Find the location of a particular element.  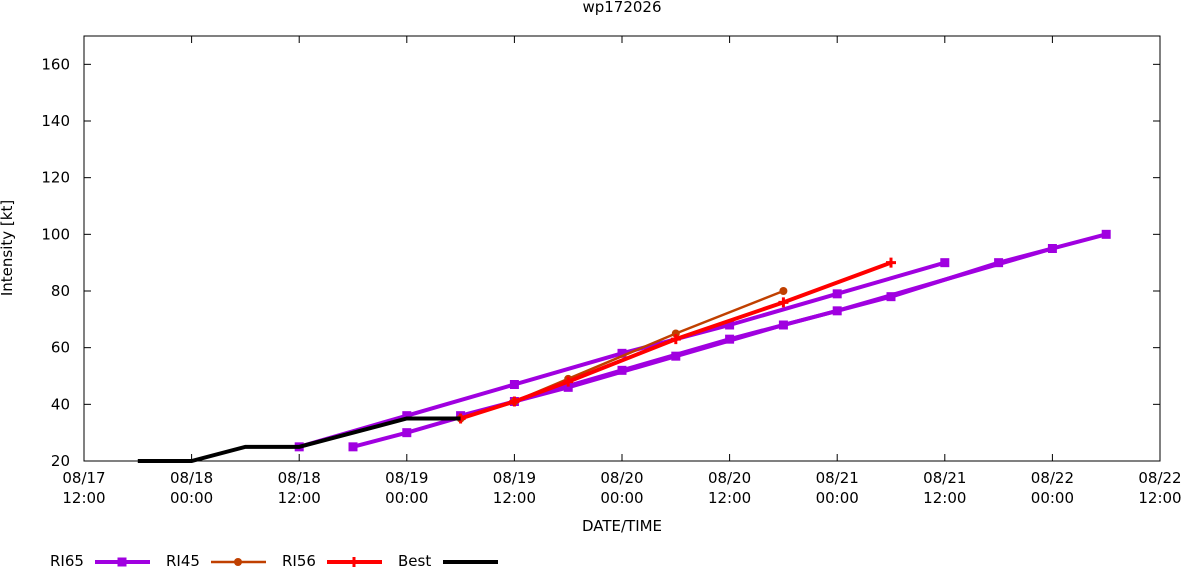

y-tick-label: 160 is located at coordinates (55, 64).